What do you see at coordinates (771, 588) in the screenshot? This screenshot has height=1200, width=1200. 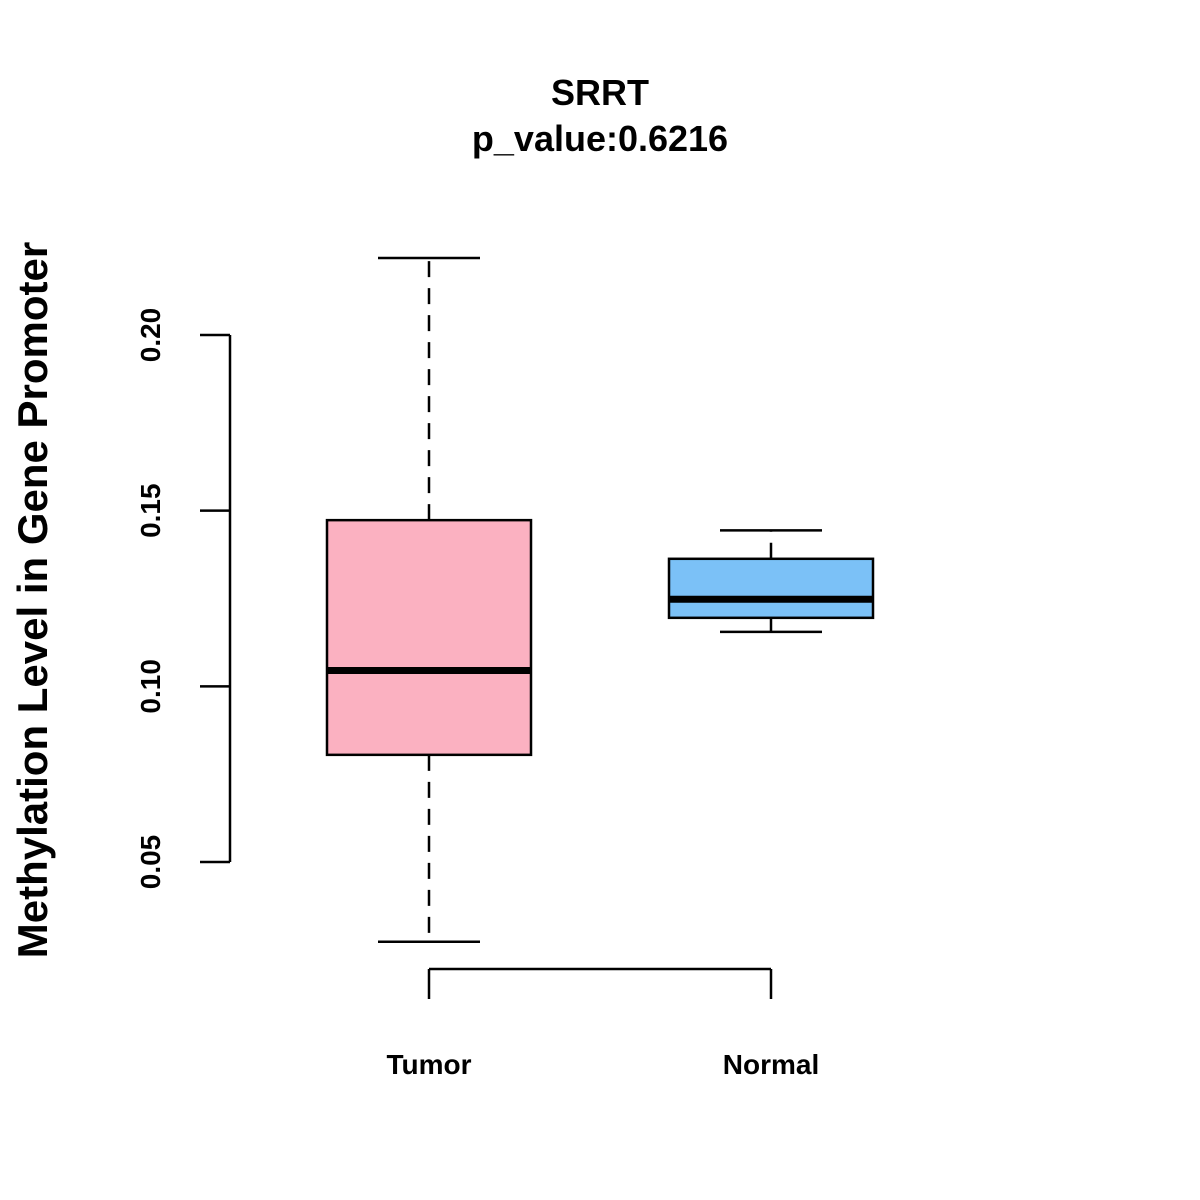 I see `normal-box` at bounding box center [771, 588].